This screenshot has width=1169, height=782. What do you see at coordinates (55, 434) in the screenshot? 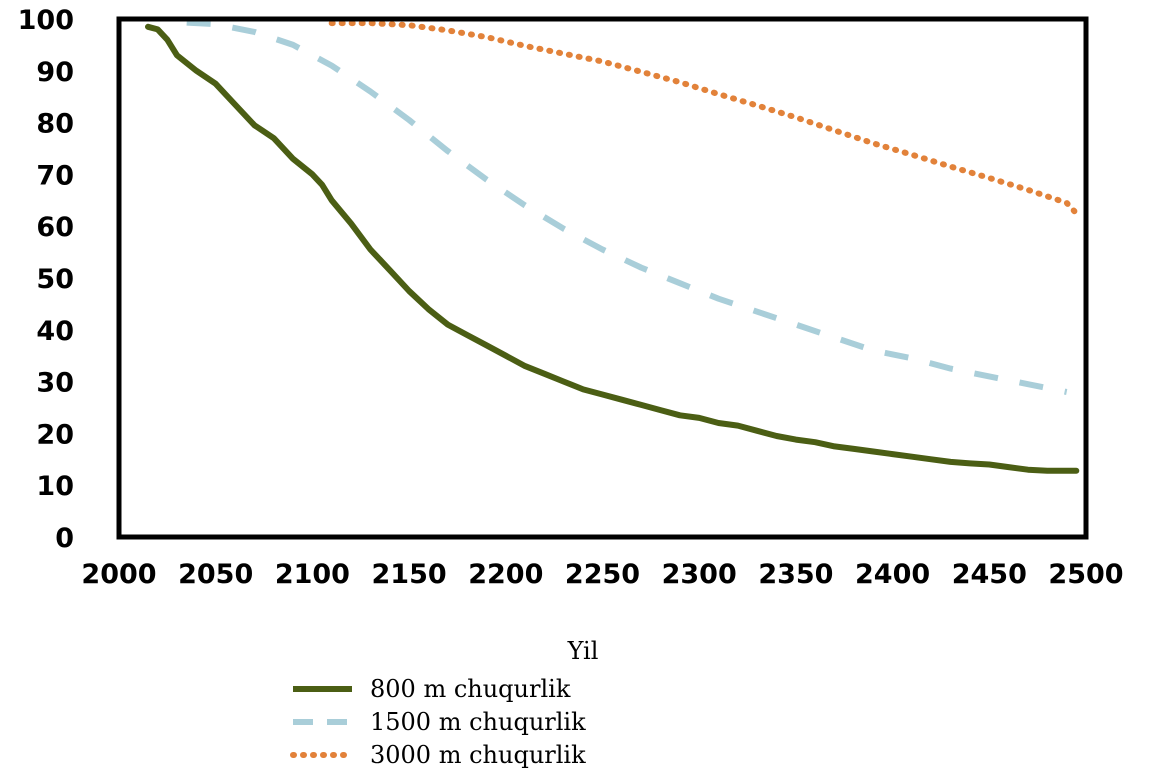
I see `y-tick-label: 20` at bounding box center [55, 434].